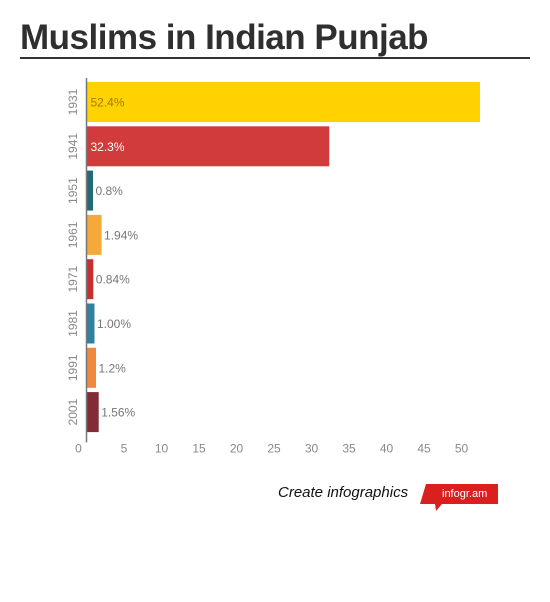 The width and height of the screenshot is (550, 602). Describe the element at coordinates (78, 448) in the screenshot. I see `x-tick-label-0: 0` at that location.